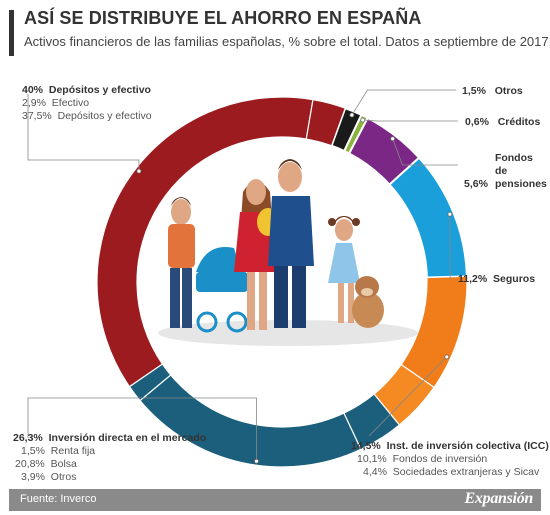  Describe the element at coordinates (508, 91) in the screenshot. I see `name-otros: Otros` at that location.